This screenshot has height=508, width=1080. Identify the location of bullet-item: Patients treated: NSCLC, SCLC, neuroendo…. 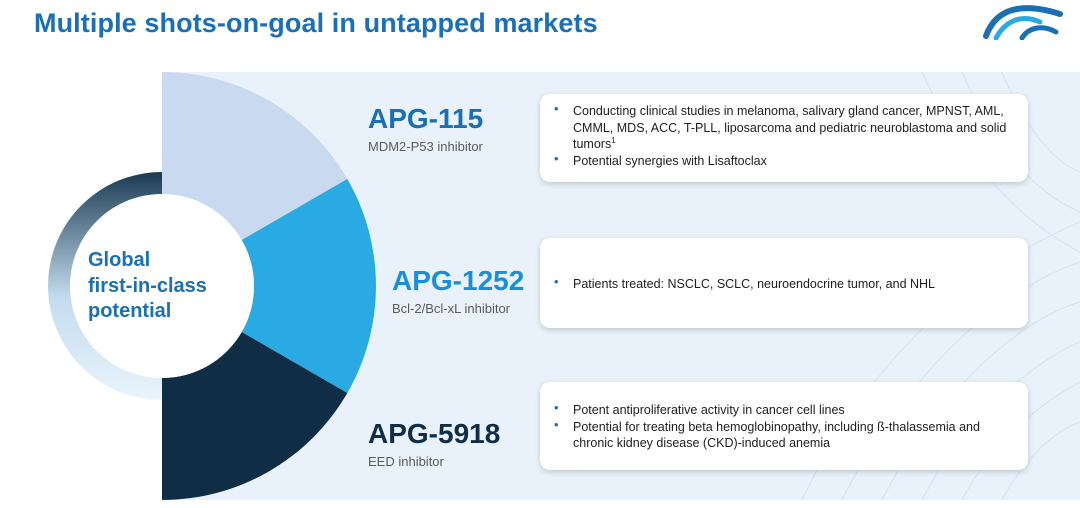
(785, 283).